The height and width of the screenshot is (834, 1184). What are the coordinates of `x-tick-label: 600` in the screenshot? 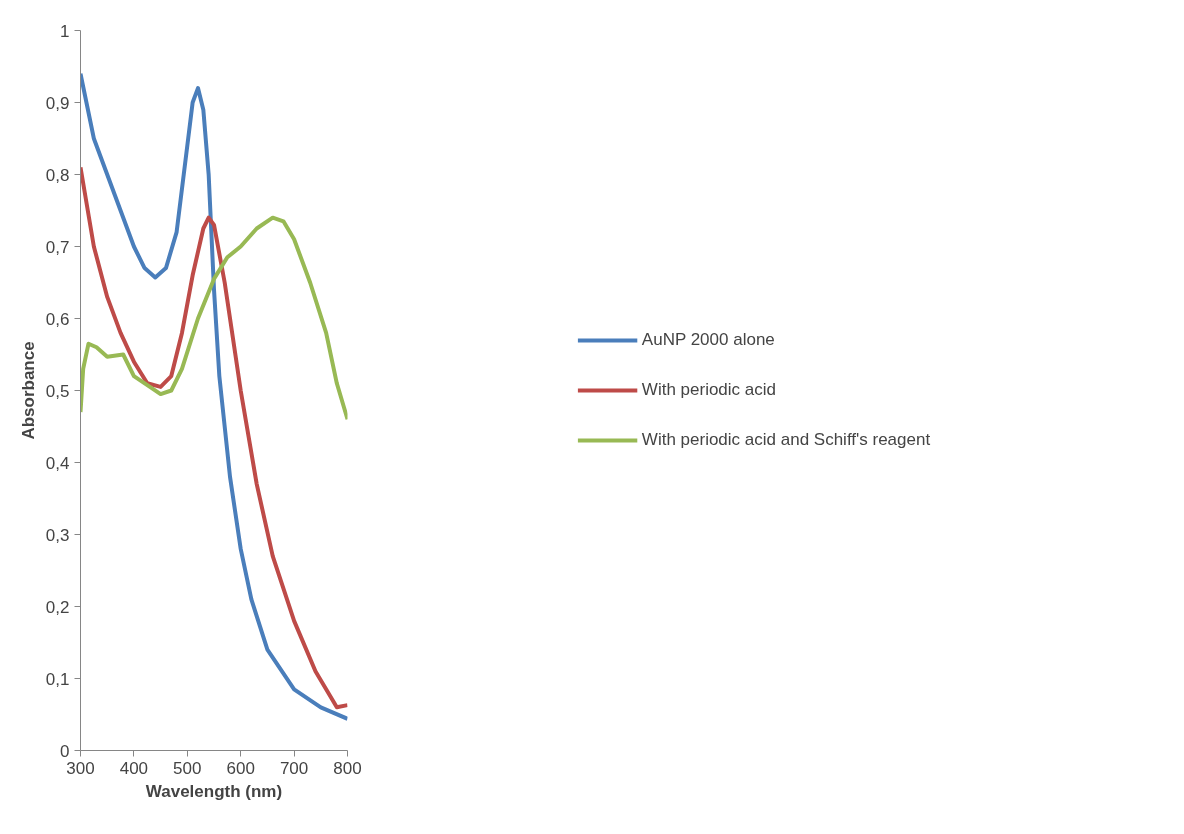 It's located at (240, 768).